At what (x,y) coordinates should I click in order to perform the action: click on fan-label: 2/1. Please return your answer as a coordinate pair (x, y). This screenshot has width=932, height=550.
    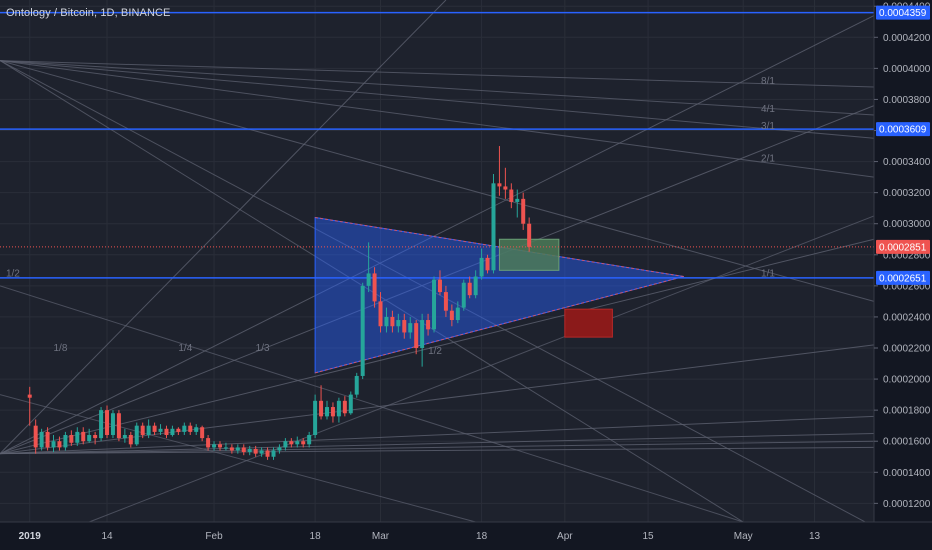
    Looking at the image, I should click on (768, 159).